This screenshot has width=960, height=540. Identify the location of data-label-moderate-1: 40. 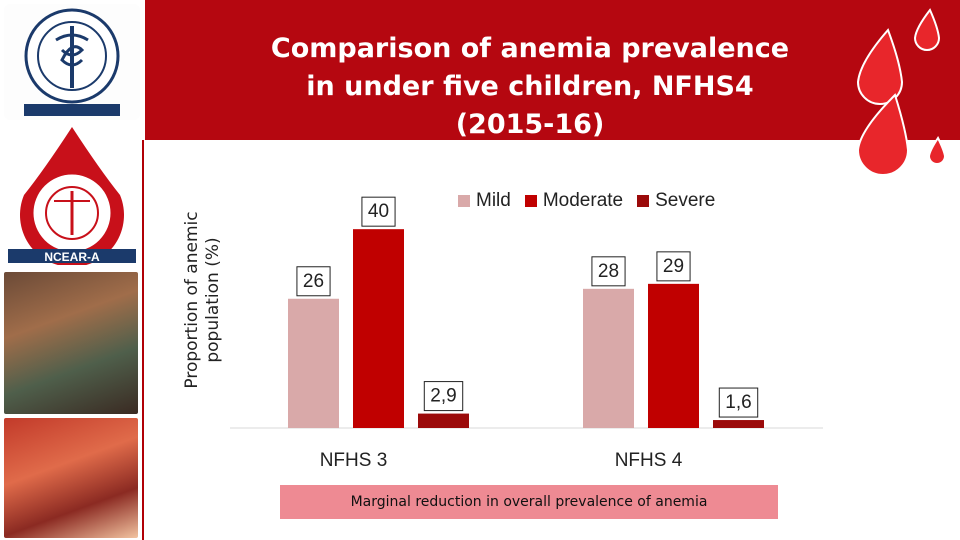
(378, 211).